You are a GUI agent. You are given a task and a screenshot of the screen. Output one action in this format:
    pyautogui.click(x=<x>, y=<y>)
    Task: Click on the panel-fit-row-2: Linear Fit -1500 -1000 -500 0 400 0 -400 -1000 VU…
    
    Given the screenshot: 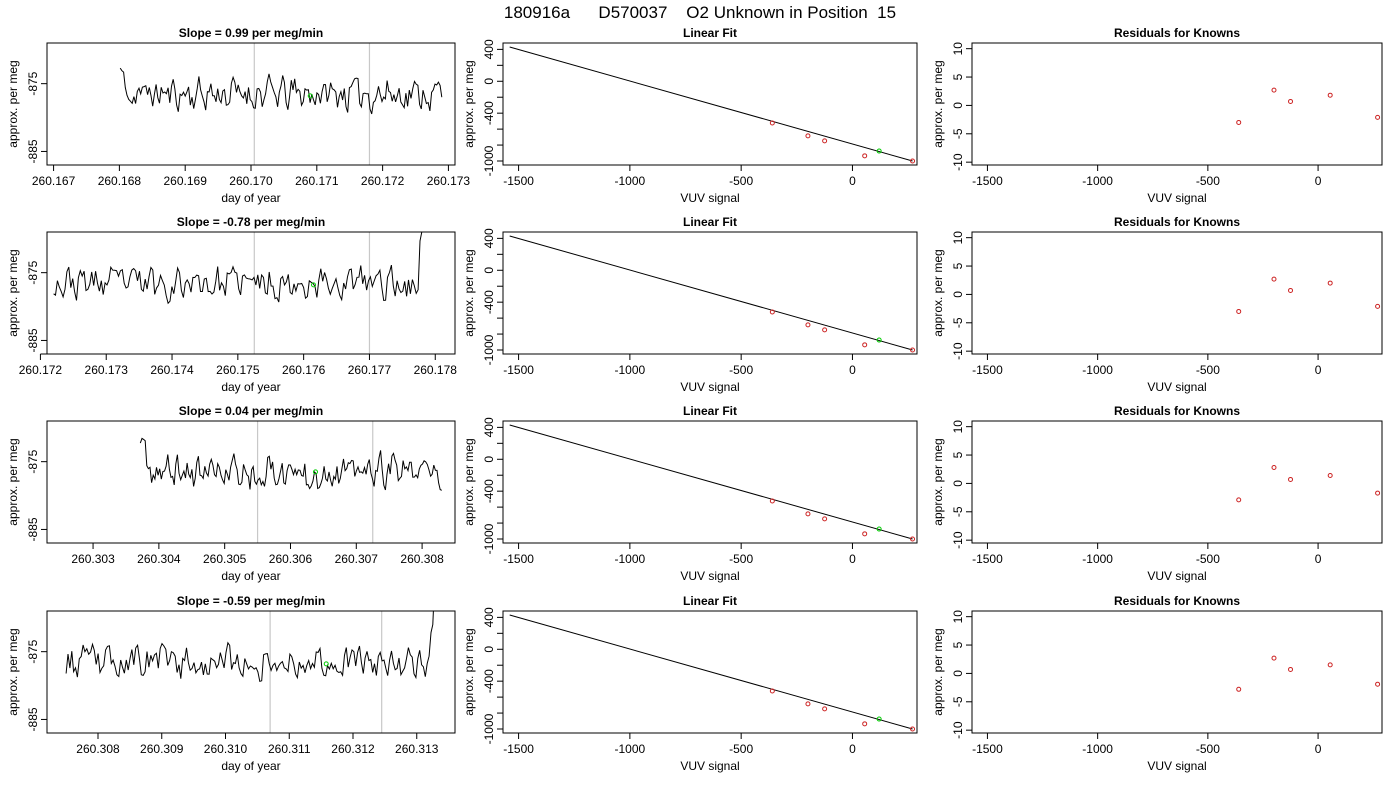 What is the action you would take?
    pyautogui.click(x=690, y=304)
    